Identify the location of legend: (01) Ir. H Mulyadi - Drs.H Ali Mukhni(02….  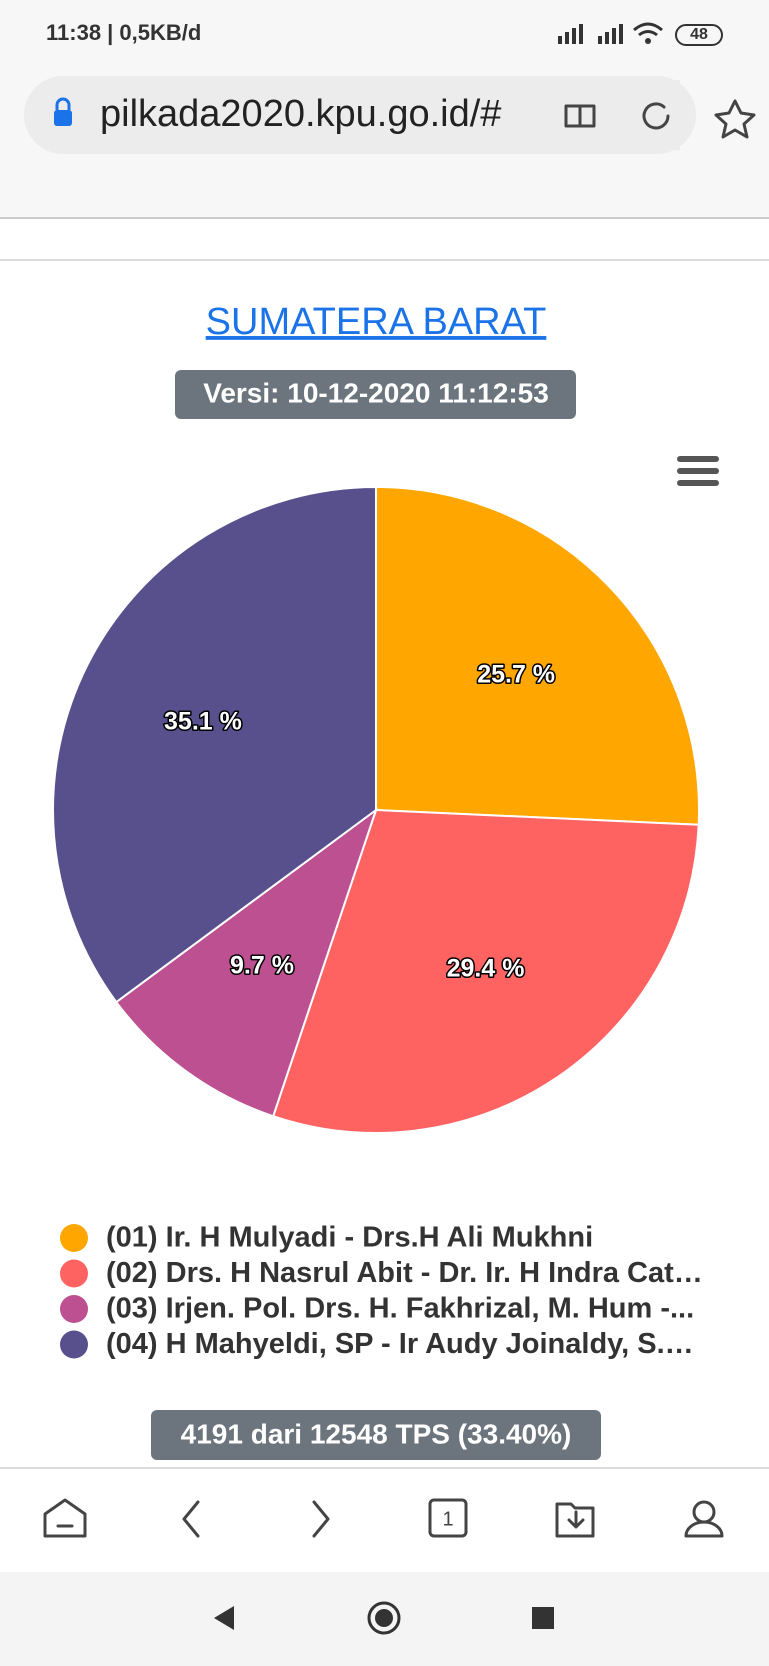
(381, 1291).